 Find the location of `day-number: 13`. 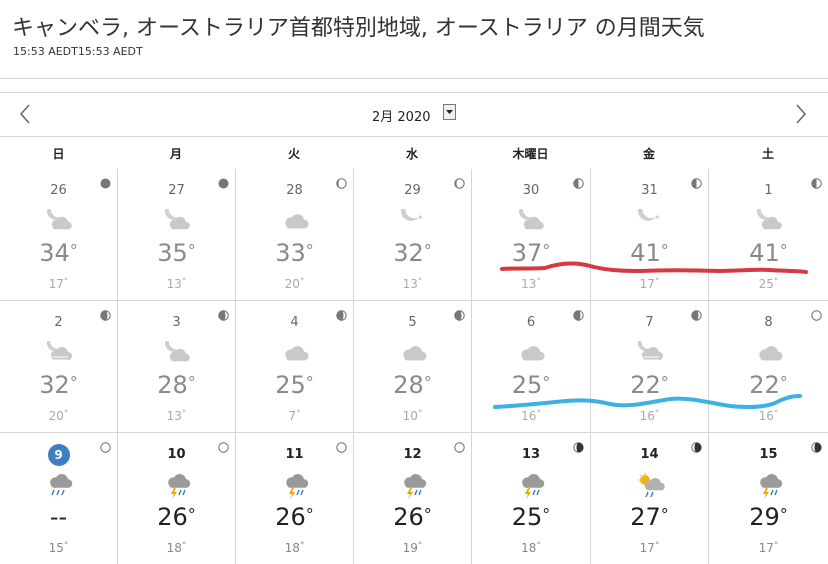

day-number: 13 is located at coordinates (531, 454).